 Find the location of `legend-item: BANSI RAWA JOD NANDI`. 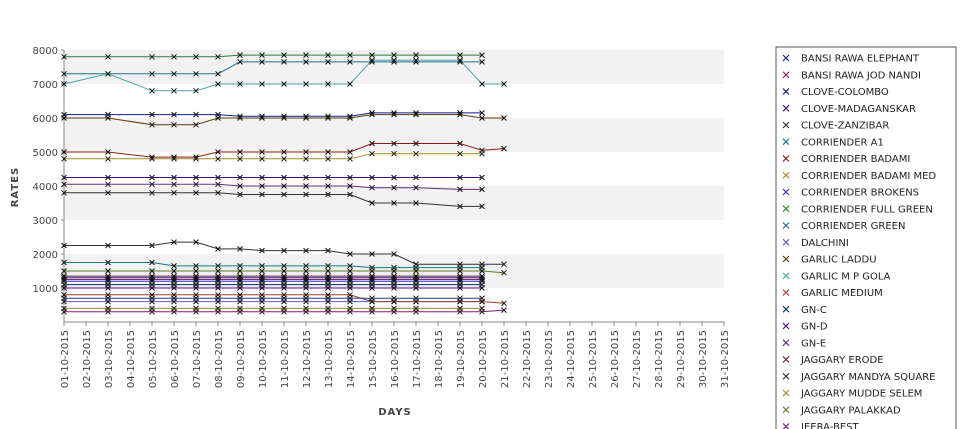

legend-item: BANSI RAWA JOD NANDI is located at coordinates (851, 75).